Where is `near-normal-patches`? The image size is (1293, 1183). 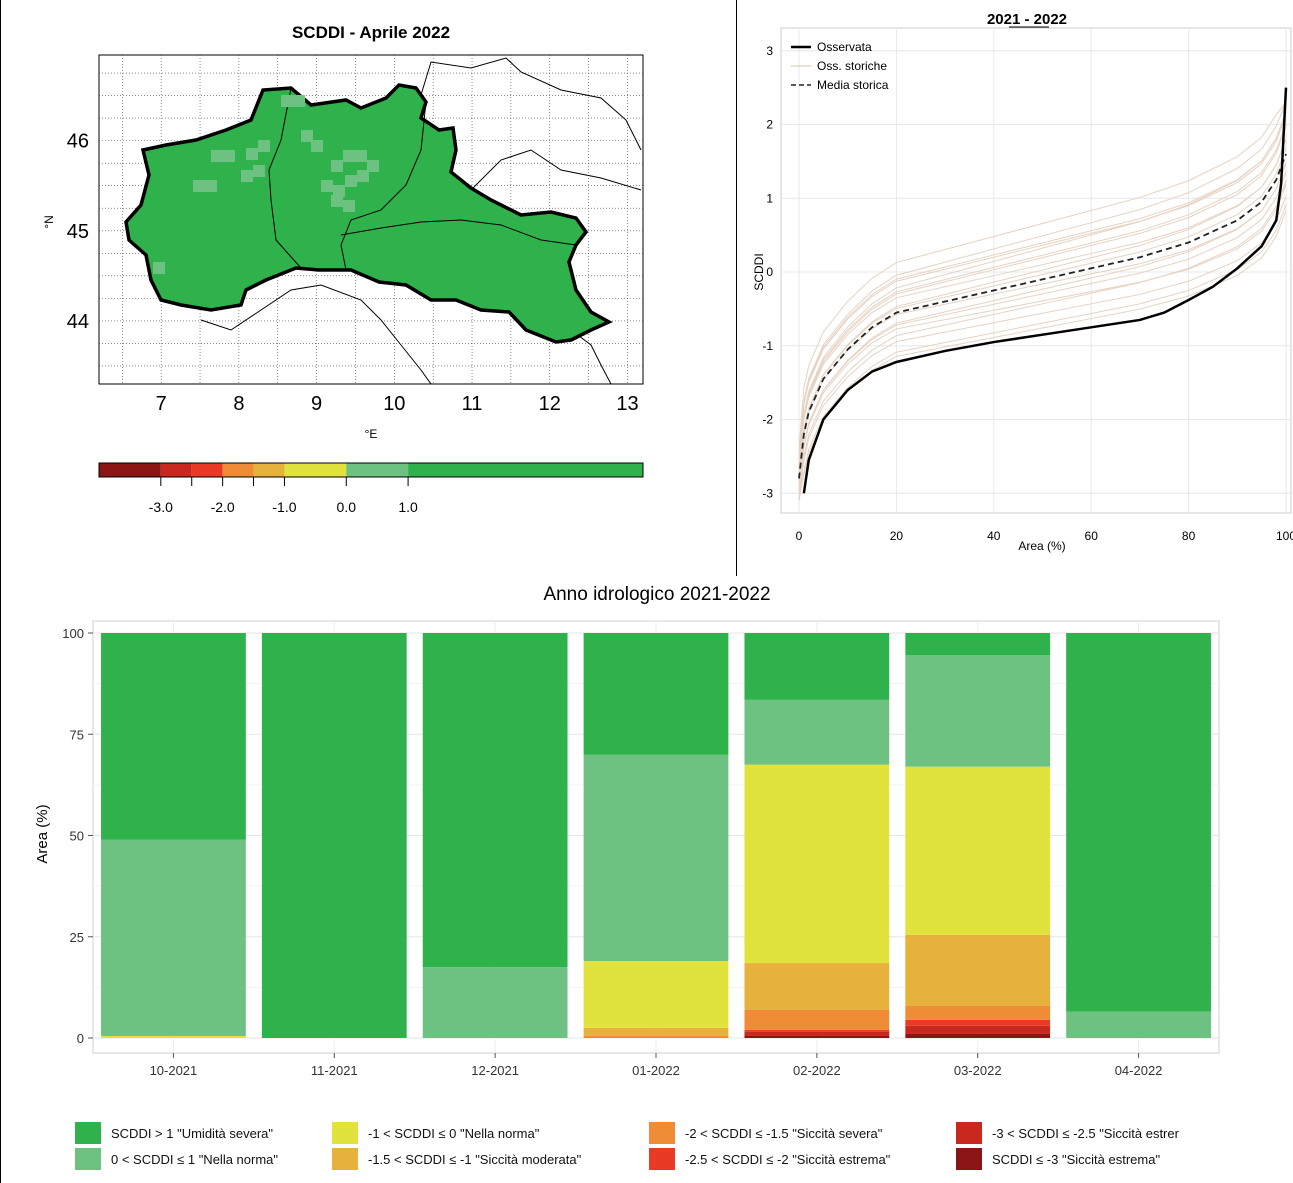 near-normal-patches is located at coordinates (266, 184).